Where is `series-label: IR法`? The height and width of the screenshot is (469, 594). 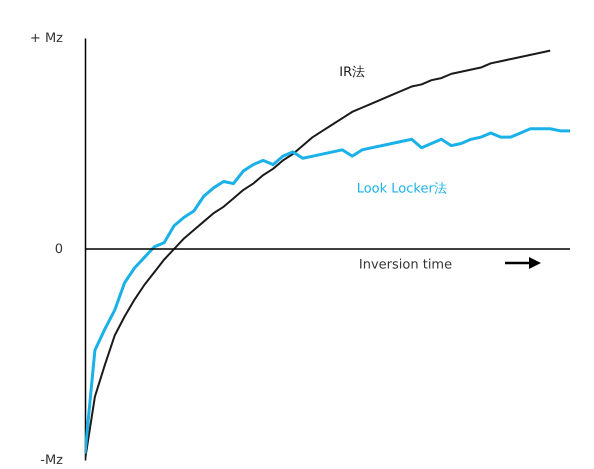
series-label: IR法 is located at coordinates (352, 72).